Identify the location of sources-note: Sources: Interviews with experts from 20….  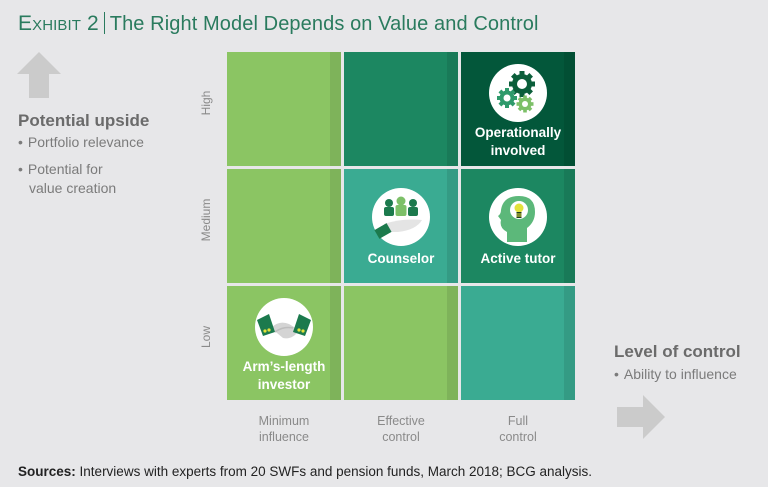
(305, 471).